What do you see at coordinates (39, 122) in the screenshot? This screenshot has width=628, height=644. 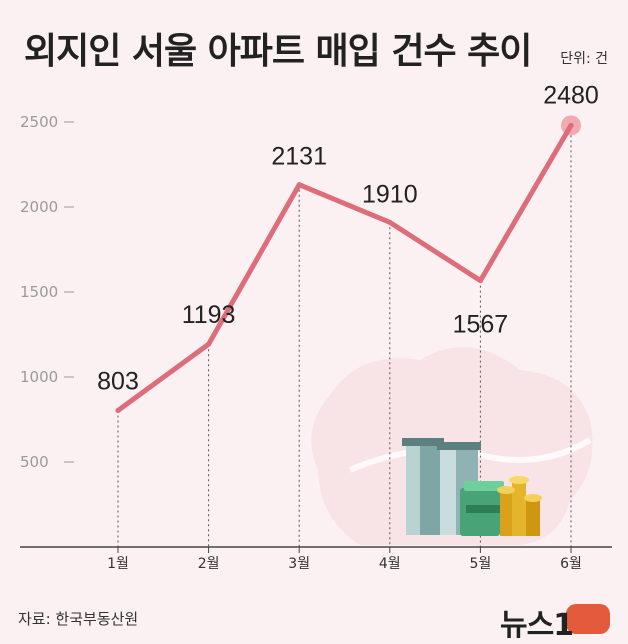 I see `y-tick-label: 2500` at bounding box center [39, 122].